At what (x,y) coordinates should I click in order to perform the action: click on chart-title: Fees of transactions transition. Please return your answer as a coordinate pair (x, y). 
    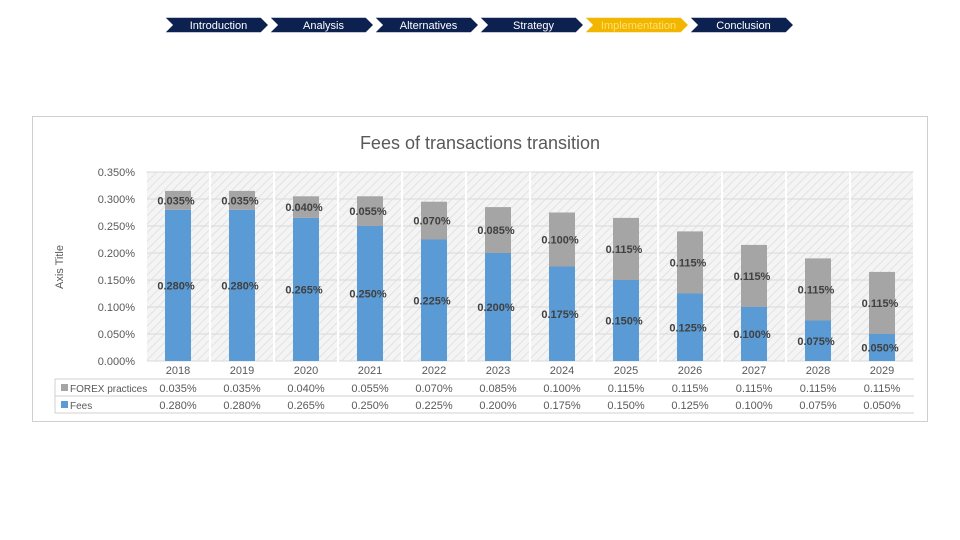
    Looking at the image, I should click on (480, 143).